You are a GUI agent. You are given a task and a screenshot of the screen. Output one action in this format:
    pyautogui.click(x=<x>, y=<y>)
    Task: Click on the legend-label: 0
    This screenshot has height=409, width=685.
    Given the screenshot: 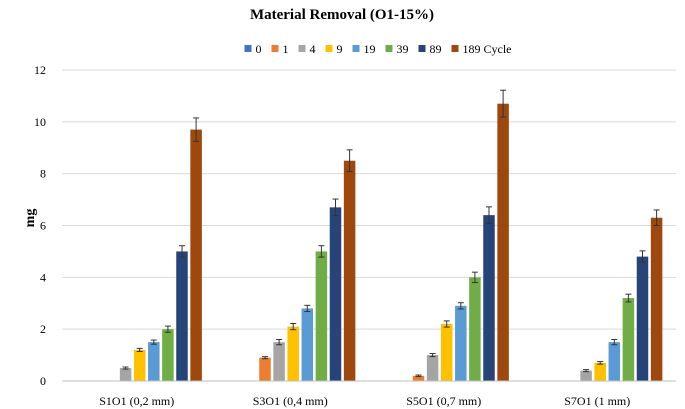 What is the action you would take?
    pyautogui.click(x=259, y=49)
    